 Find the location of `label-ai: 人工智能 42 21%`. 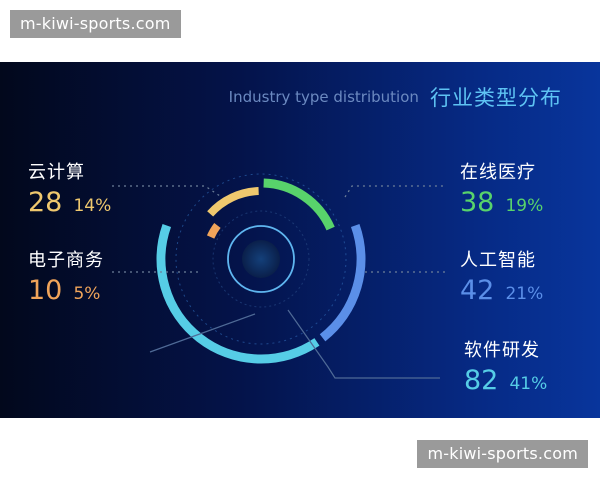

label-ai: 人工智能 42 21% is located at coordinates (501, 278).